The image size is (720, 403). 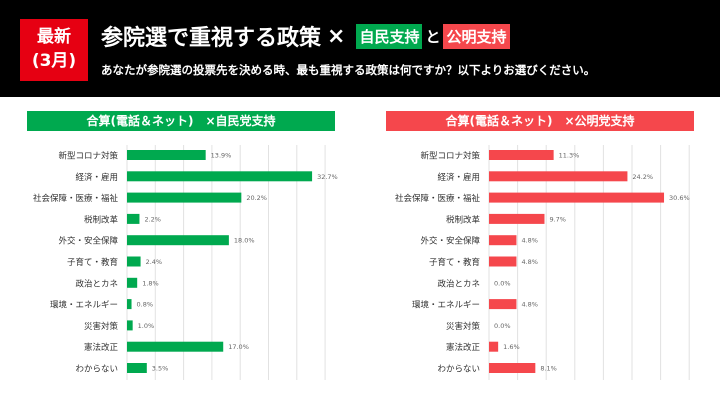 What do you see at coordinates (244, 241) in the screenshot?
I see `value-label: 18.0%` at bounding box center [244, 241].